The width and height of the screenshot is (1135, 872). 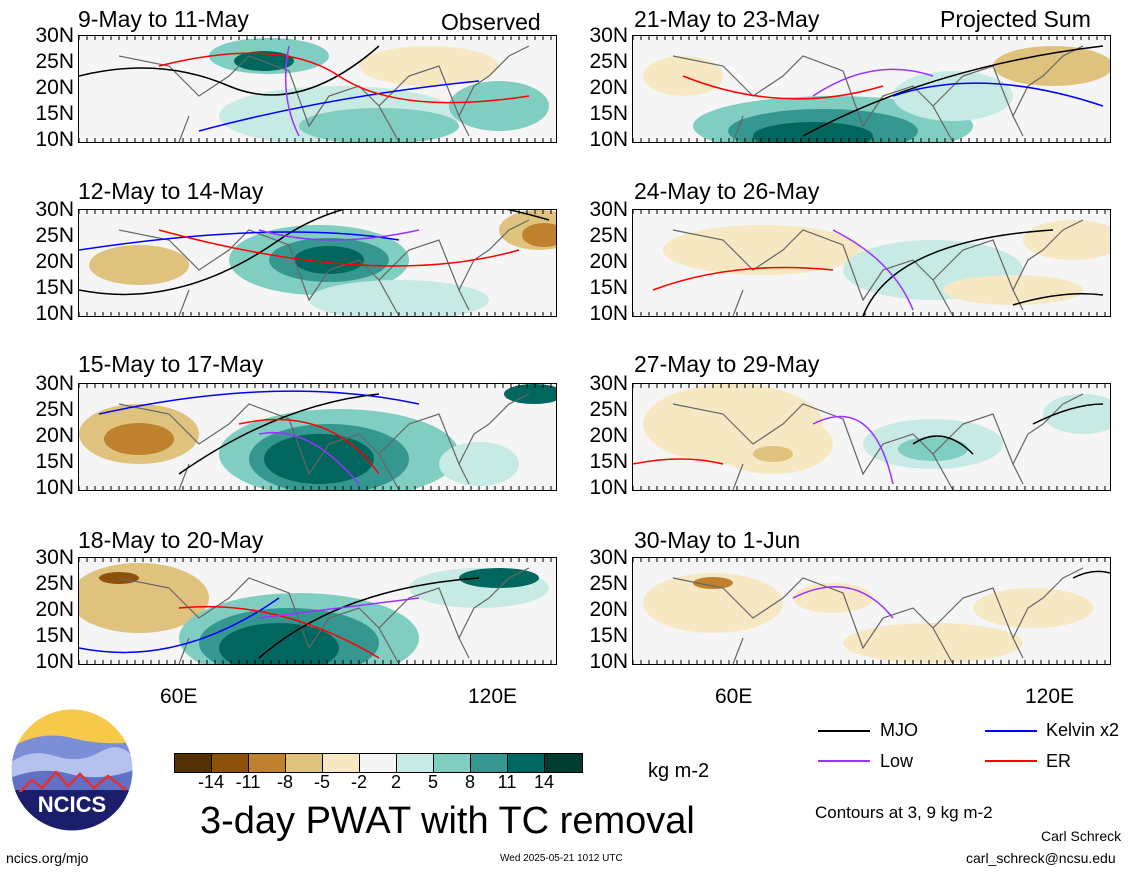 What do you see at coordinates (1083, 730) in the screenshot?
I see `legend-kelvin-label: Kelvin x2` at bounding box center [1083, 730].